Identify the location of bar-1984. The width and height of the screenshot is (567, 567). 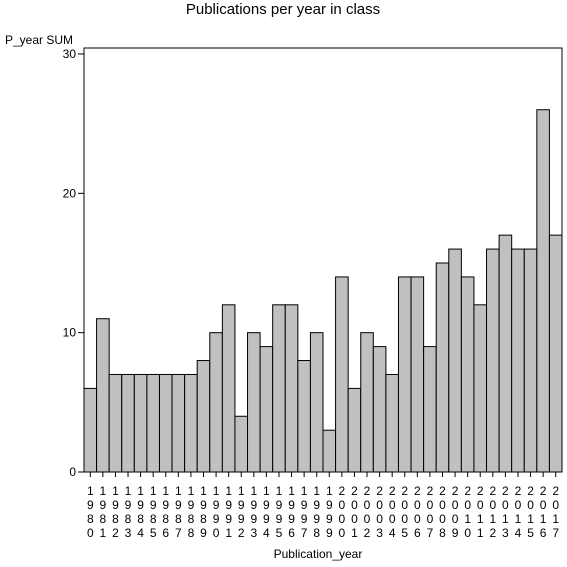
(140, 423).